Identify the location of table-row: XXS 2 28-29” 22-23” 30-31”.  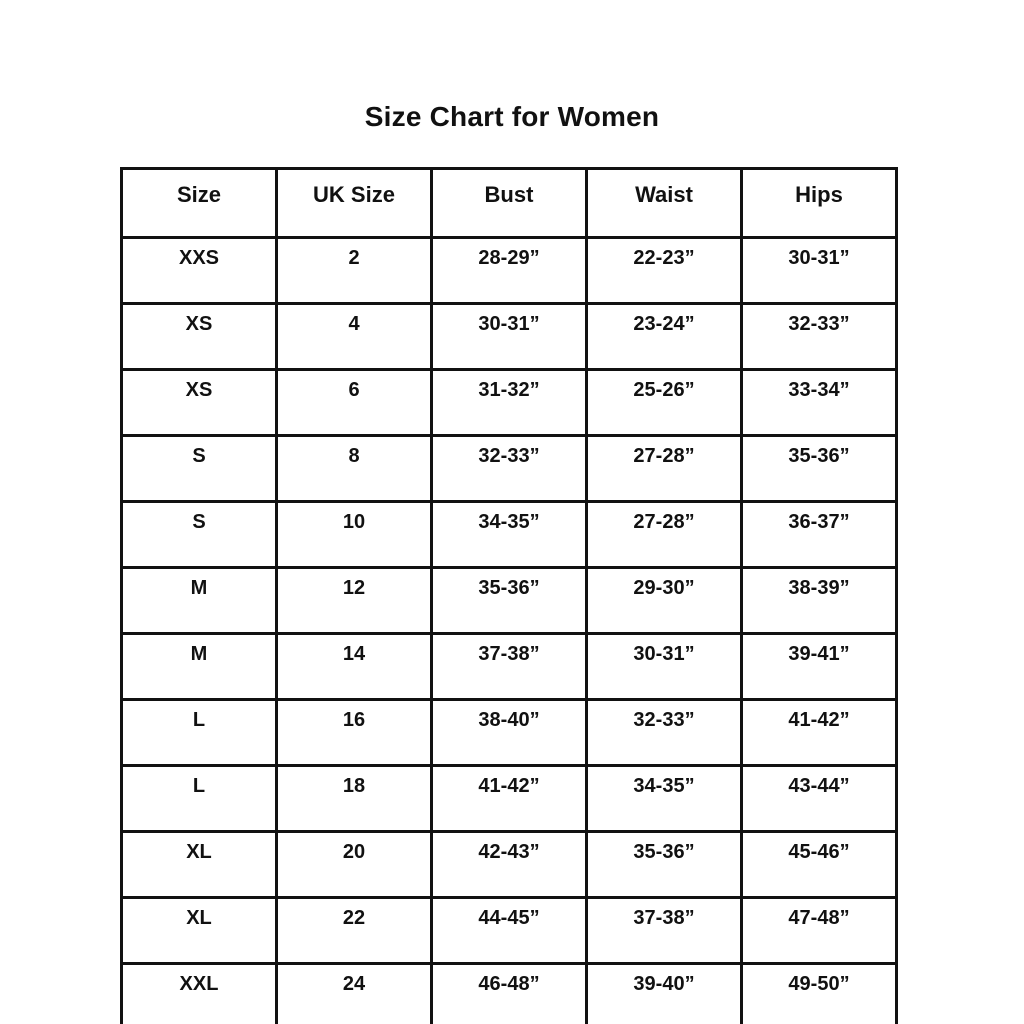
(509, 270).